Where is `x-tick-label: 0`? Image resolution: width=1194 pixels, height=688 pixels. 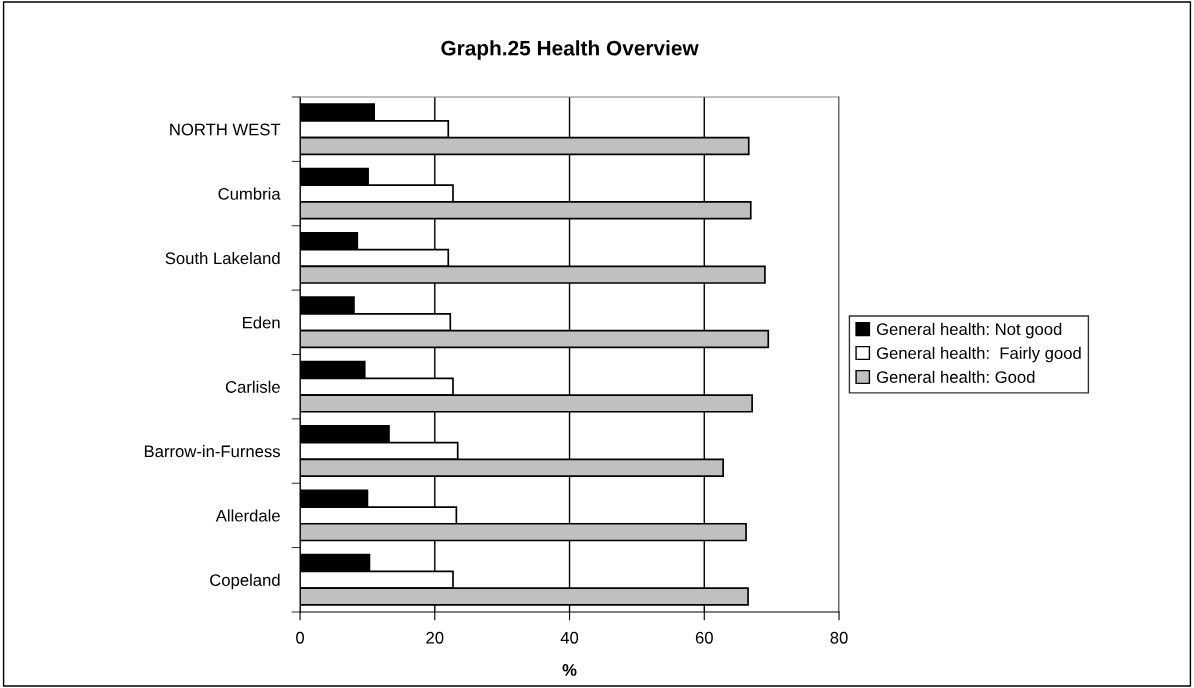
x-tick-label: 0 is located at coordinates (300, 637).